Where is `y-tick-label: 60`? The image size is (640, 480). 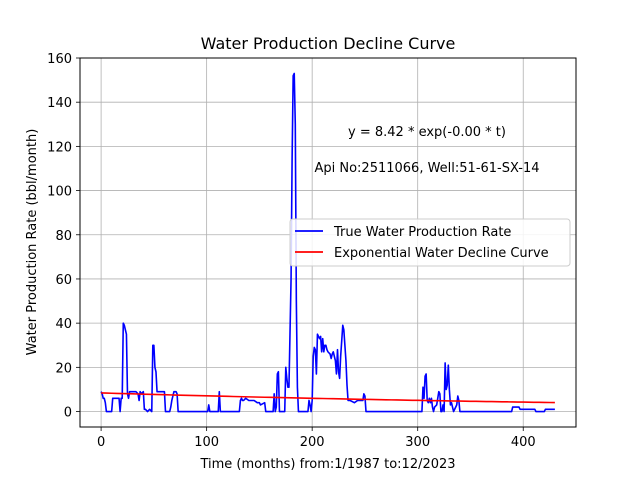
y-tick-label: 60 is located at coordinates (63, 280).